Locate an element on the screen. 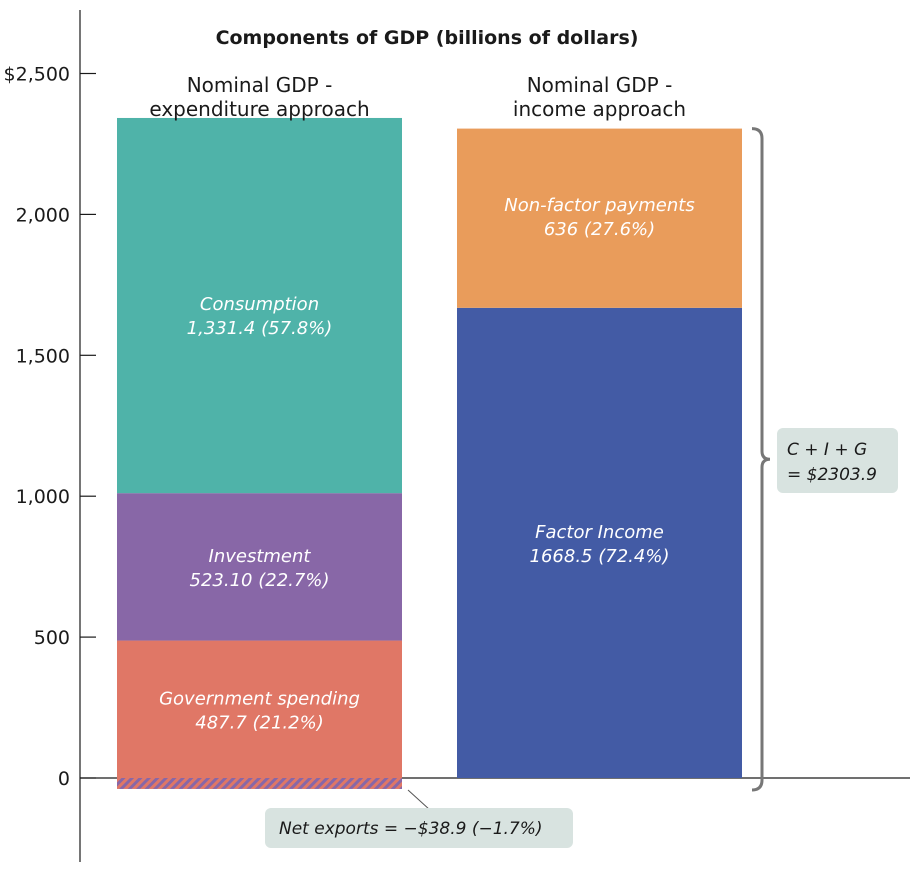  bar-header-line: income approach is located at coordinates (599, 109).